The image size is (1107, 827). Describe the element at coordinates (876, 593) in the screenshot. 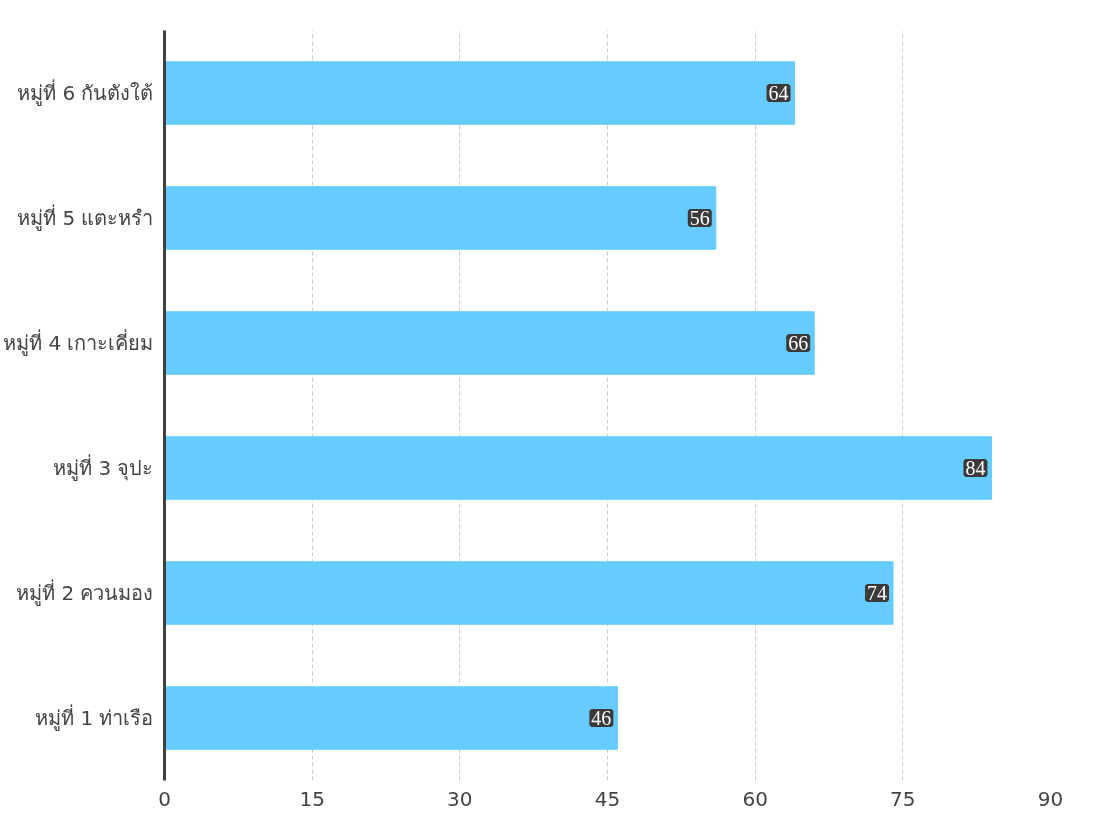

I see `data-label: 74` at that location.